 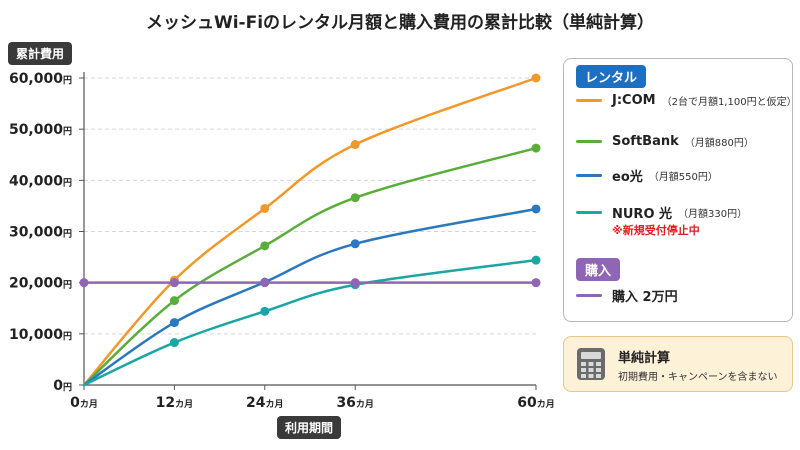 What do you see at coordinates (719, 143) in the screenshot?
I see `legend-item-note: （月額880円）` at bounding box center [719, 143].